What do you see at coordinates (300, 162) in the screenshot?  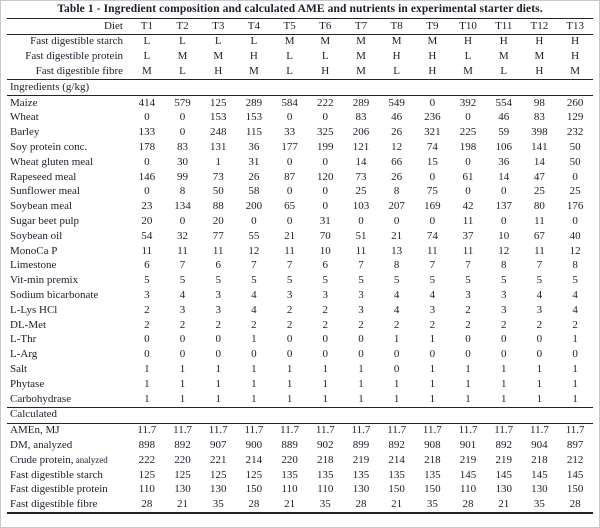 I see `data-row: Wheat gluten meal 0 30 1 31 0 0 14 66 15 0 36 14 50` at bounding box center [300, 162].